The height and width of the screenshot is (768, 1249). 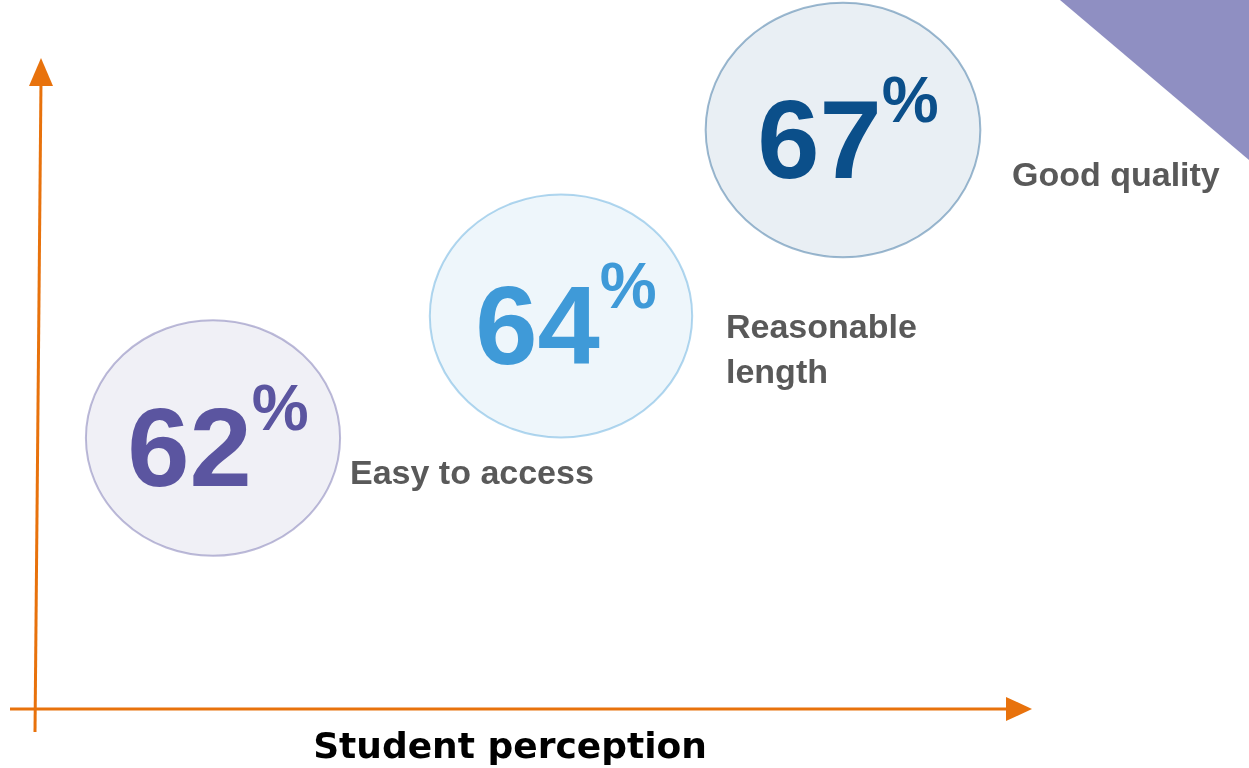 What do you see at coordinates (510, 745) in the screenshot?
I see `text: Student perception` at bounding box center [510, 745].